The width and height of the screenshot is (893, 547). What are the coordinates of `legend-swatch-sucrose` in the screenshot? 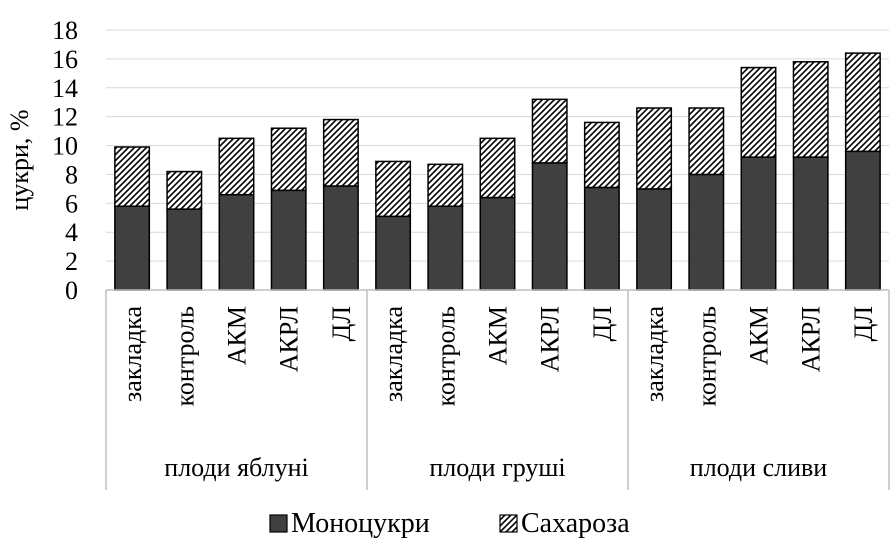 It's located at (508, 523).